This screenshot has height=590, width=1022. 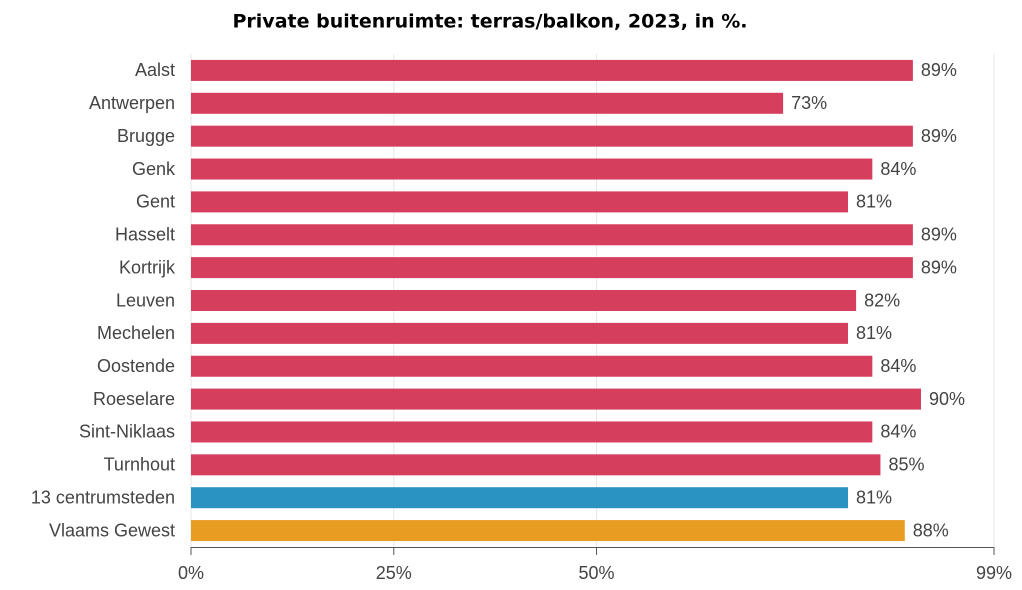 I want to click on value-label: 73%, so click(x=809, y=103).